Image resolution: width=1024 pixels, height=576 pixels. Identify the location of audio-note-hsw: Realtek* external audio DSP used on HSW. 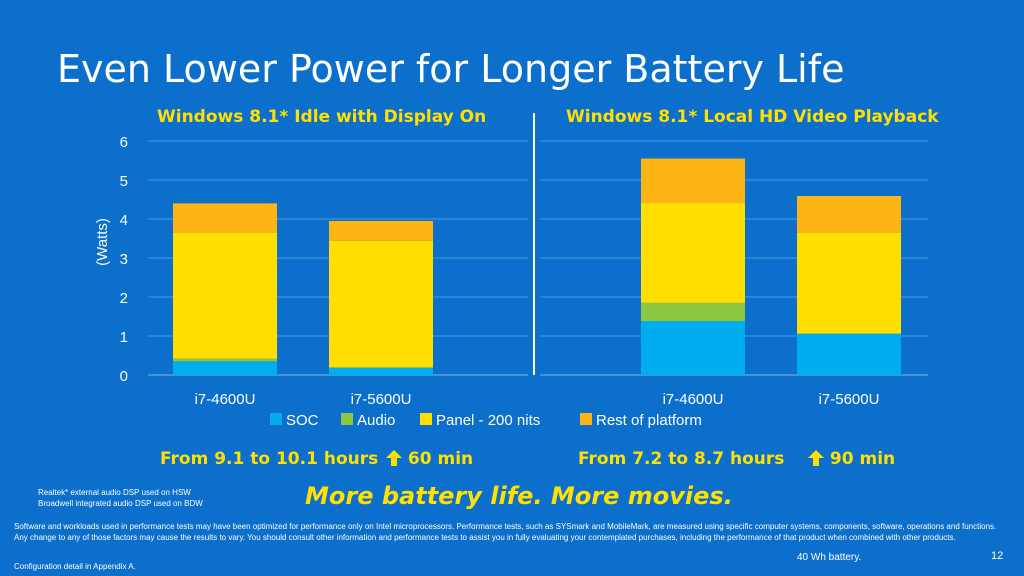
(114, 492).